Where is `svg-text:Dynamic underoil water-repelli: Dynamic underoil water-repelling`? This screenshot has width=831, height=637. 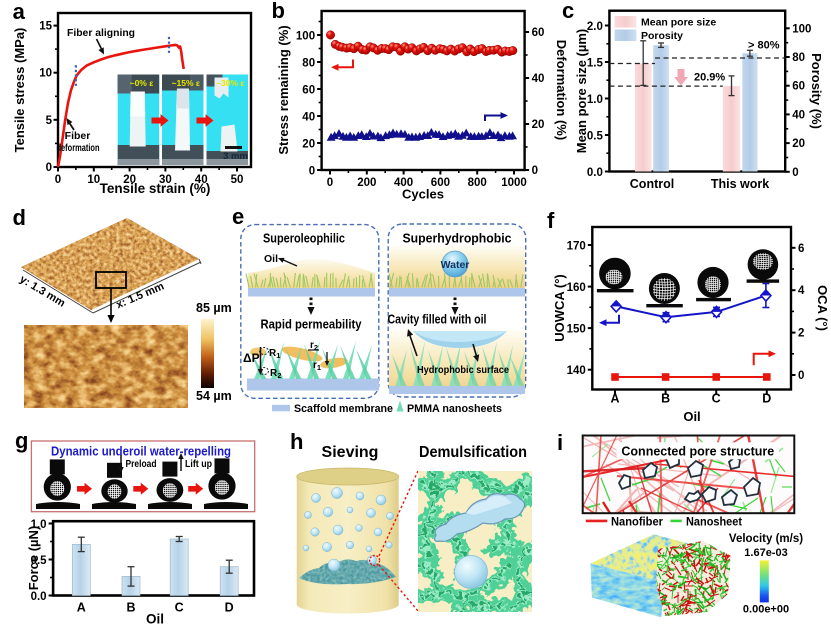 svg-text:Dynamic underoil water-repelli: Dynamic underoil water-repelling is located at coordinates (141, 452).